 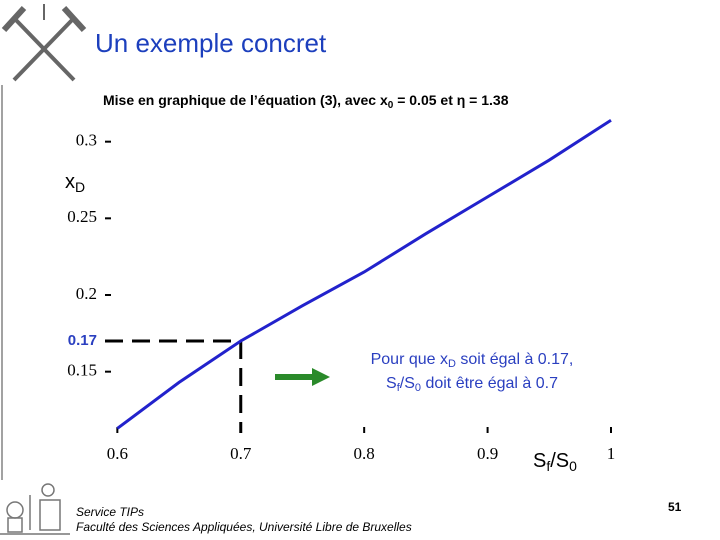 I want to click on annotation-text: Pour que x, so click(x=409, y=359).